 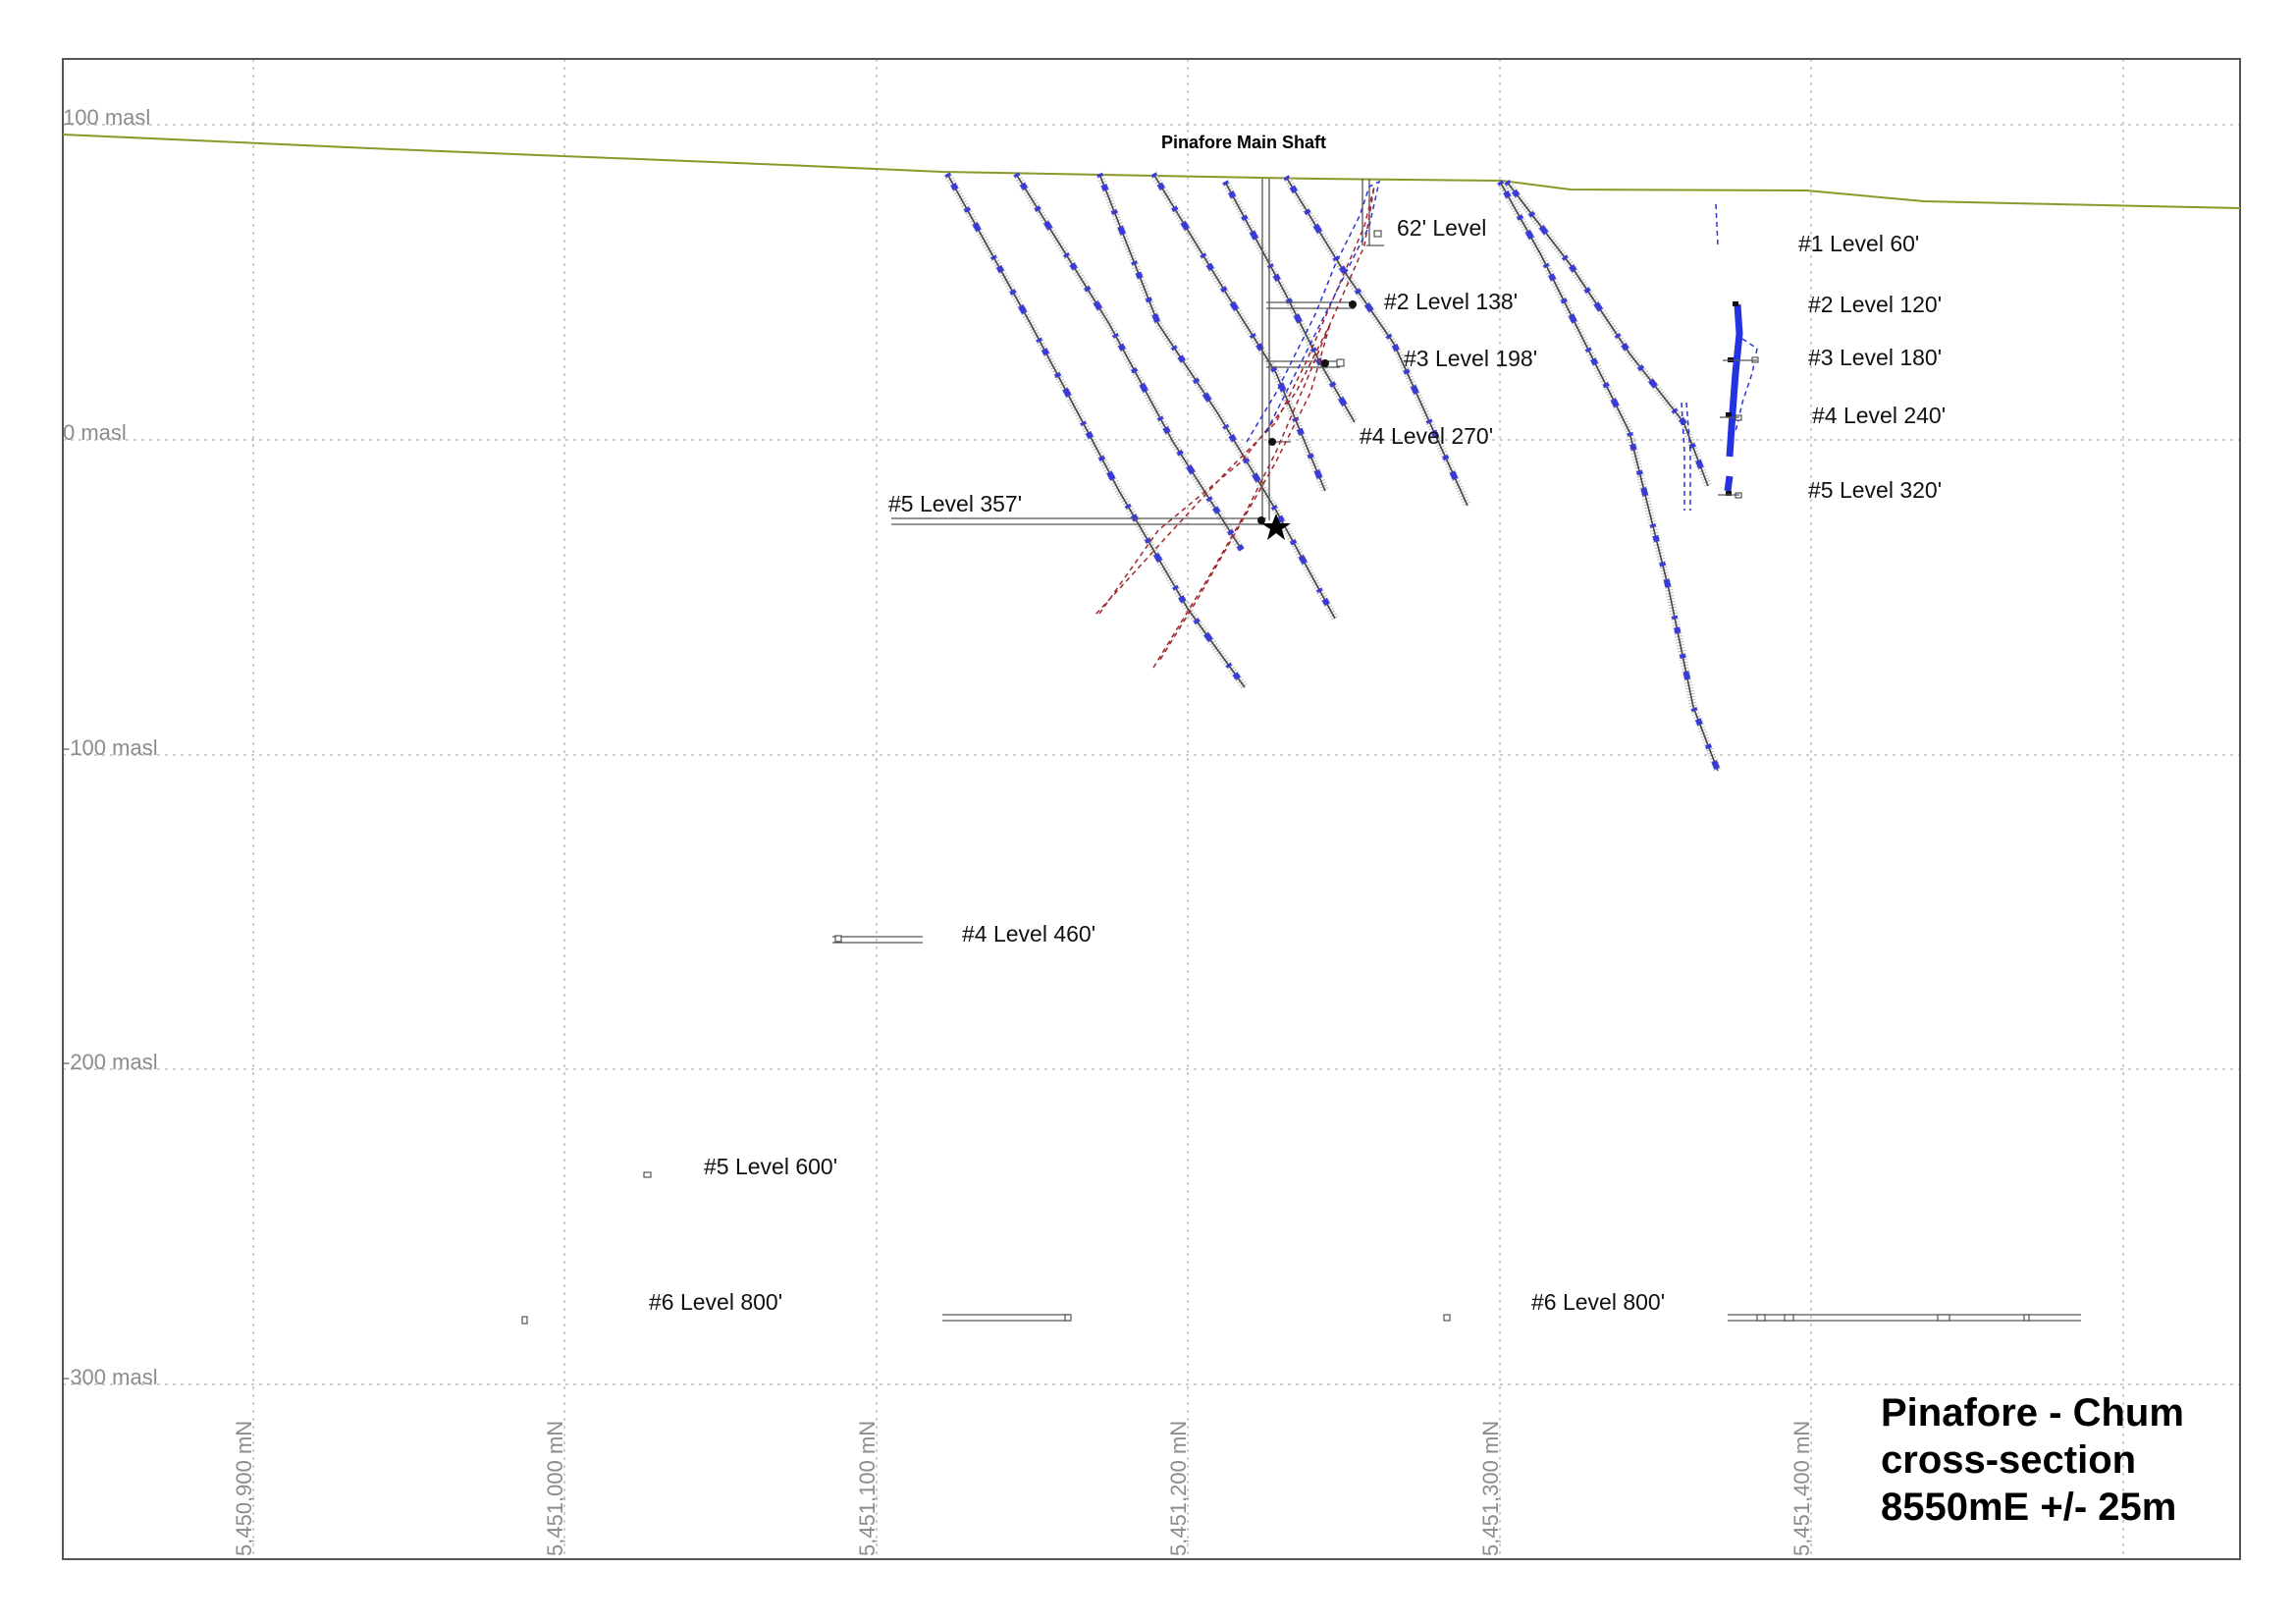 I want to click on title-line: cross-section, so click(x=2008, y=1460).